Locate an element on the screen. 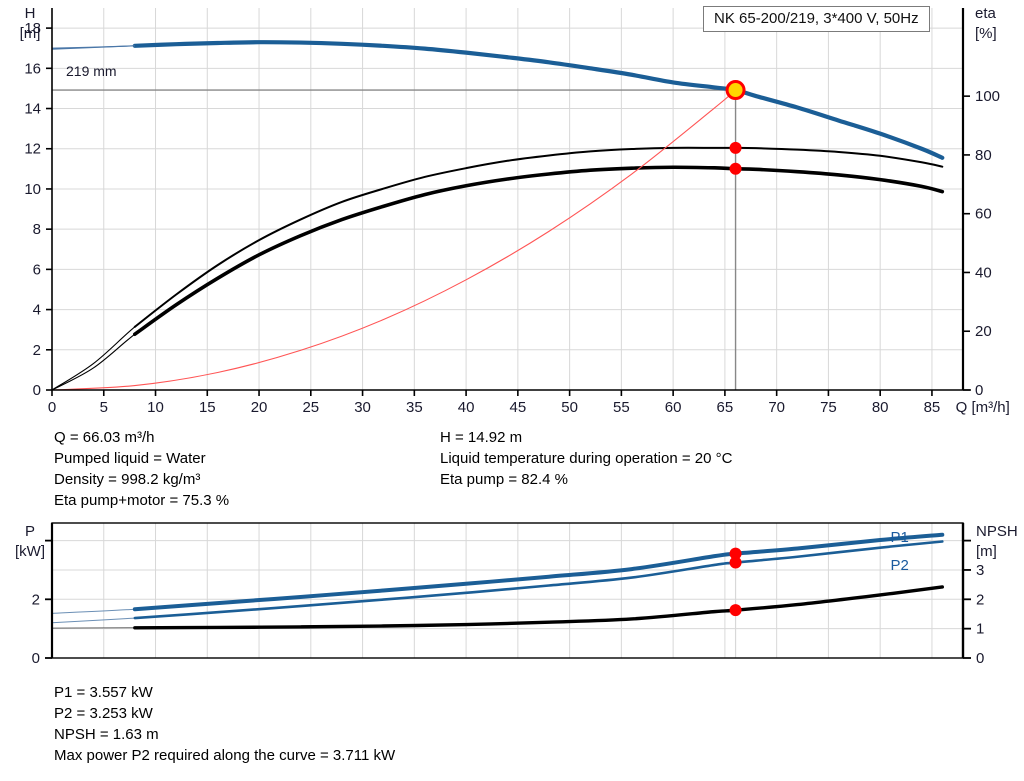  top-x-tick-label: 25 is located at coordinates (310, 407).